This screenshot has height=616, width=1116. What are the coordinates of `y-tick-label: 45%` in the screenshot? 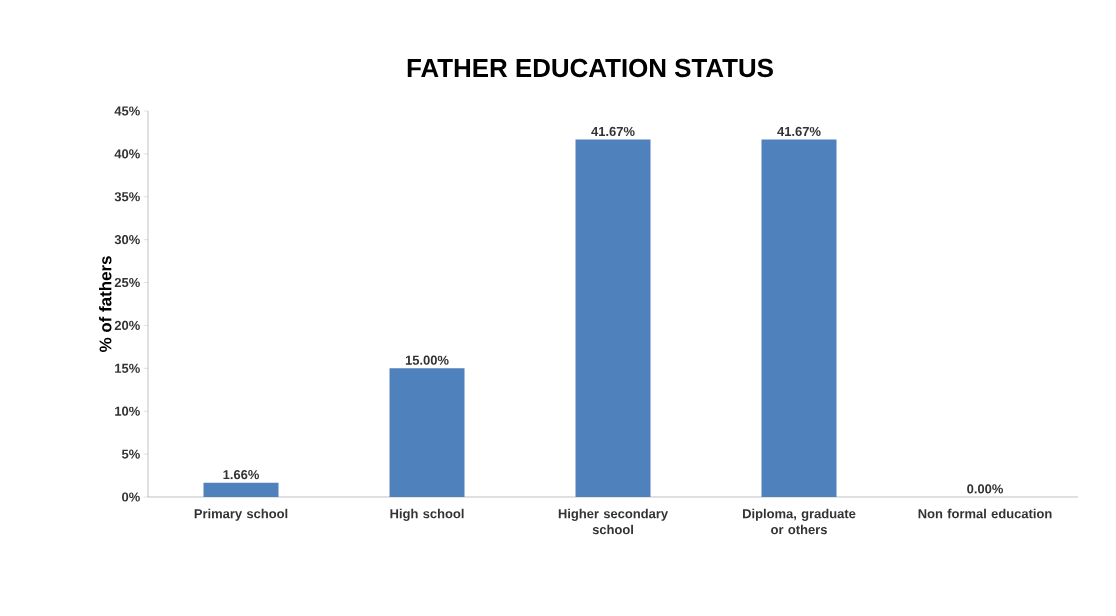 It's located at (127, 111).